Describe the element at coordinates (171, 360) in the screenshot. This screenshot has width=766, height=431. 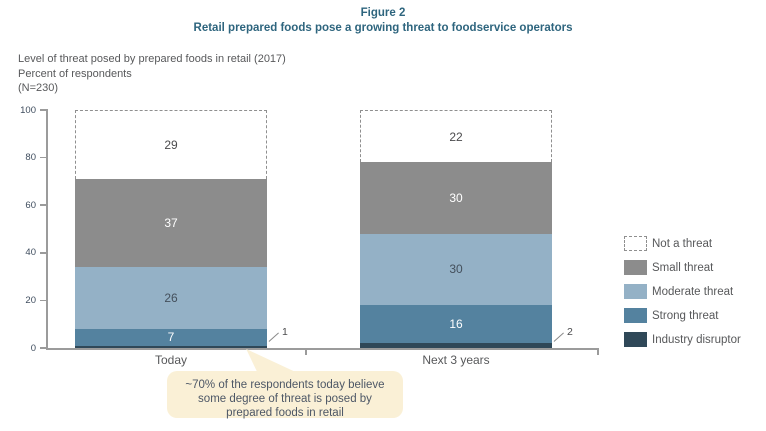
I see `x-axis-label-today: Today` at that location.